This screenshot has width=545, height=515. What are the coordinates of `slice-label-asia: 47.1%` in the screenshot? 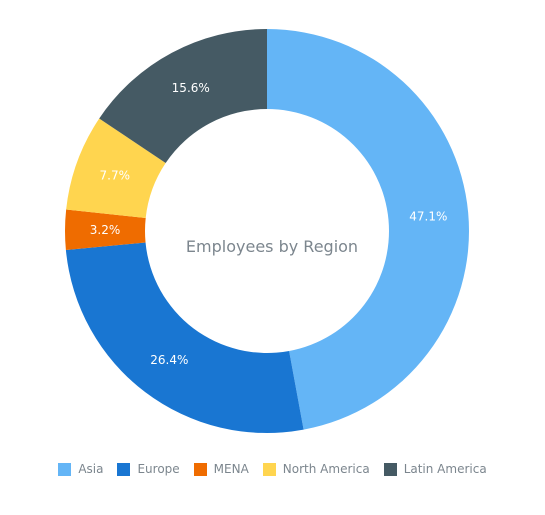 It's located at (428, 216).